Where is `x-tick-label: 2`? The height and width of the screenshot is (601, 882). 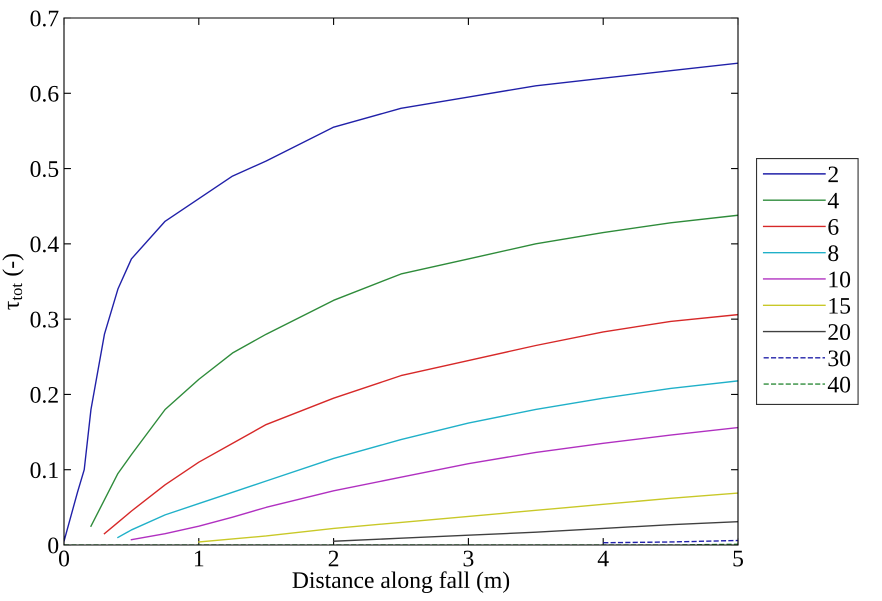 x-tick-label: 2 is located at coordinates (333, 558).